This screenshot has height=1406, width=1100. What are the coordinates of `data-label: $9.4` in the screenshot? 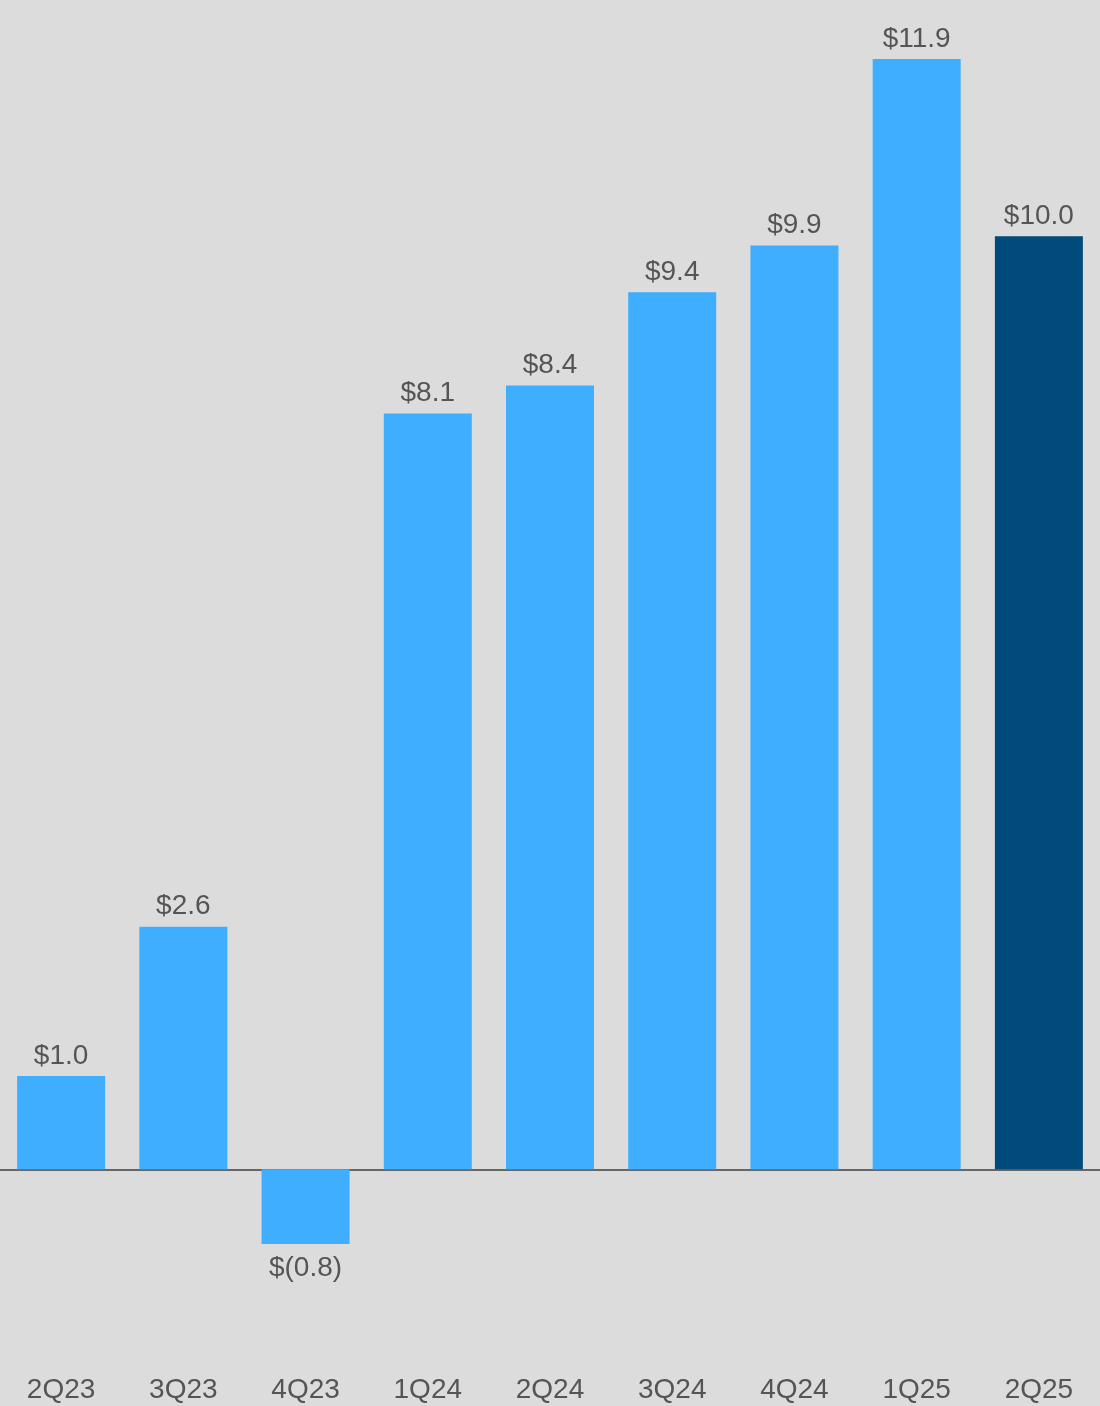 It's located at (672, 270).